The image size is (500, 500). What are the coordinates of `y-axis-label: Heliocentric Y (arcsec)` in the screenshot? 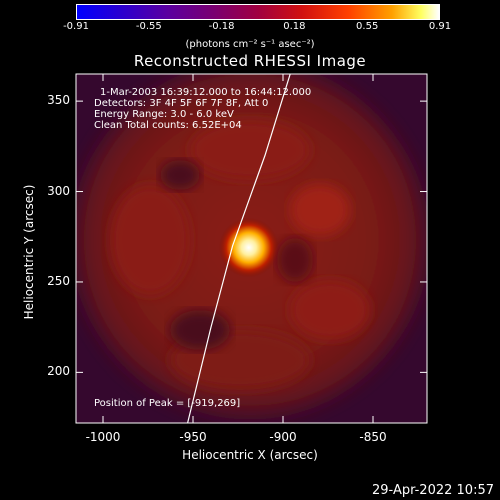 It's located at (29, 252).